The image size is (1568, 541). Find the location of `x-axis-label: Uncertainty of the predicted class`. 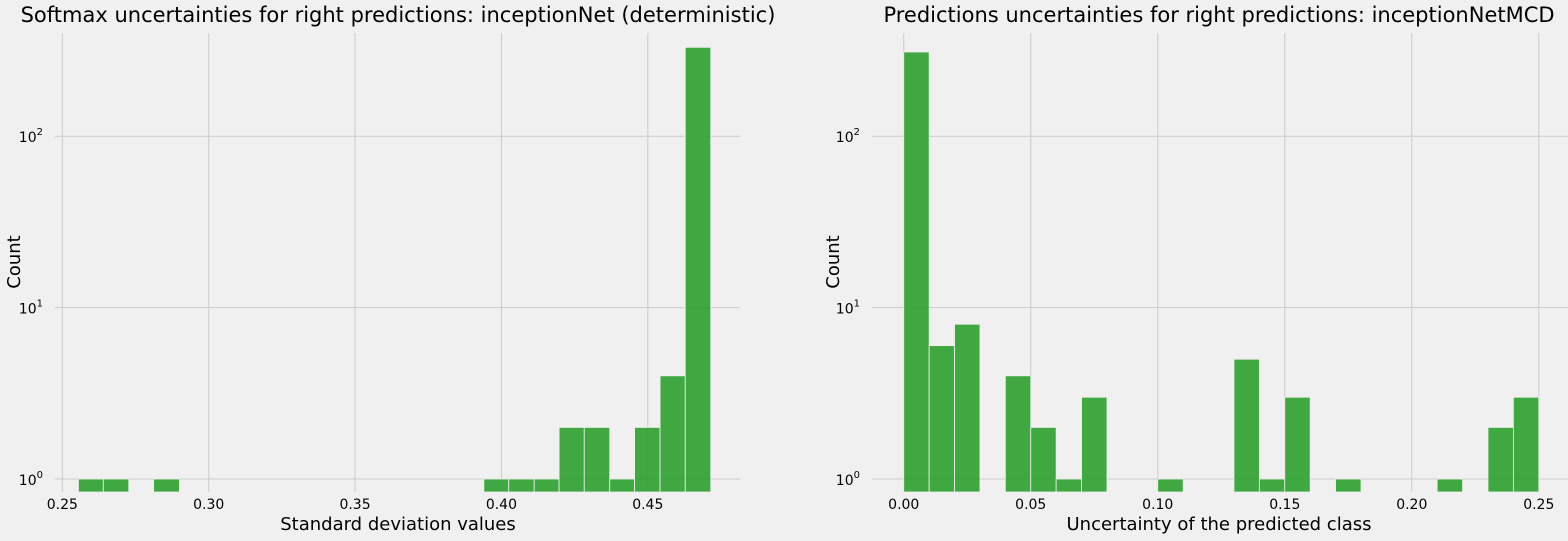

x-axis-label: Uncertainty of the predicted class is located at coordinates (1218, 524).